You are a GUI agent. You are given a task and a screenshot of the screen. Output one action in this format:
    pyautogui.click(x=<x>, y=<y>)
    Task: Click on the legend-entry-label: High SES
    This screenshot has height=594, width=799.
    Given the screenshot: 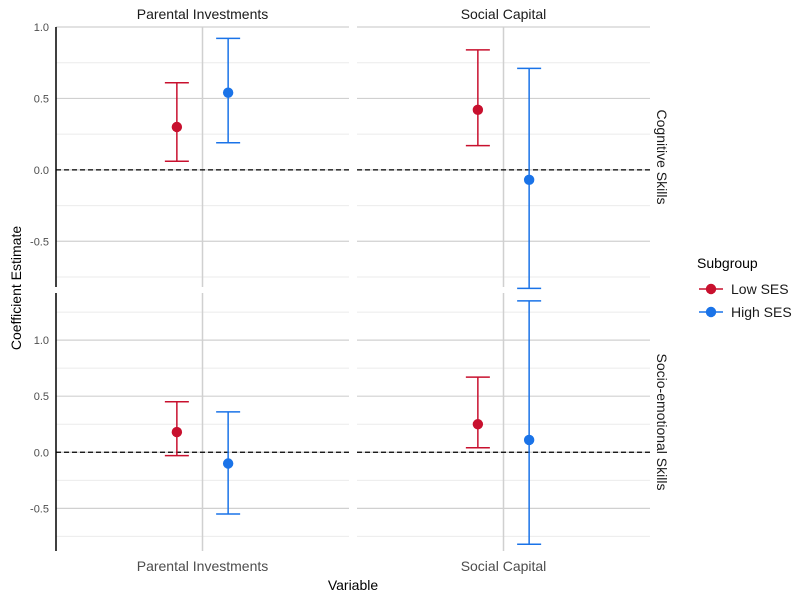 What is the action you would take?
    pyautogui.click(x=761, y=312)
    